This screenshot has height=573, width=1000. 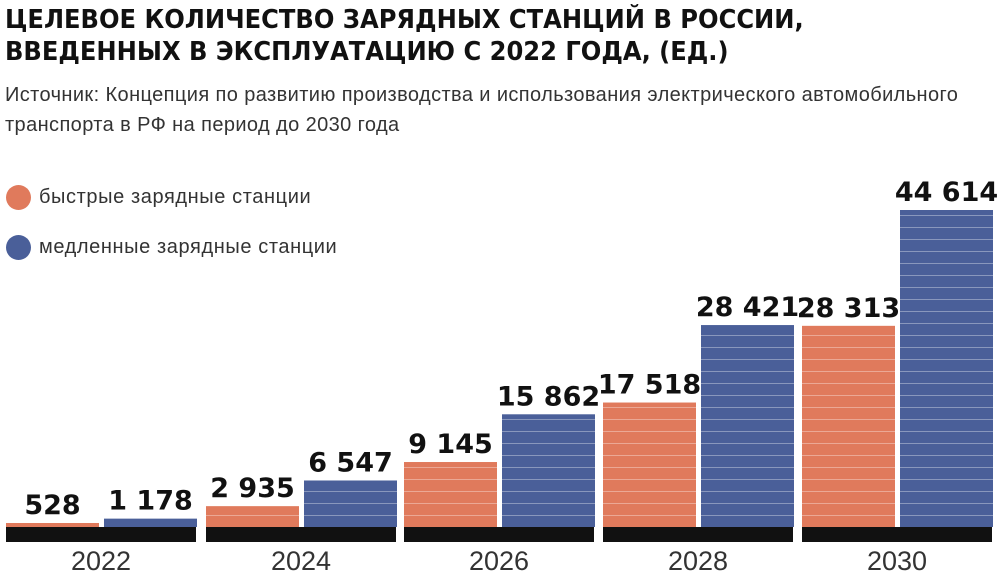 What do you see at coordinates (499, 559) in the screenshot?
I see `year-label-2026: 2026` at bounding box center [499, 559].